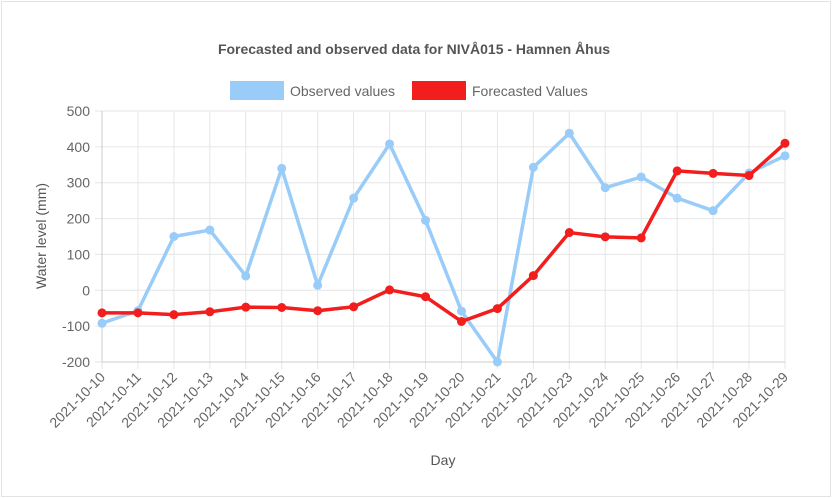 This screenshot has width=832, height=498. Describe the element at coordinates (409, 90) in the screenshot. I see `legend: Observed values Forecasted Values` at that location.